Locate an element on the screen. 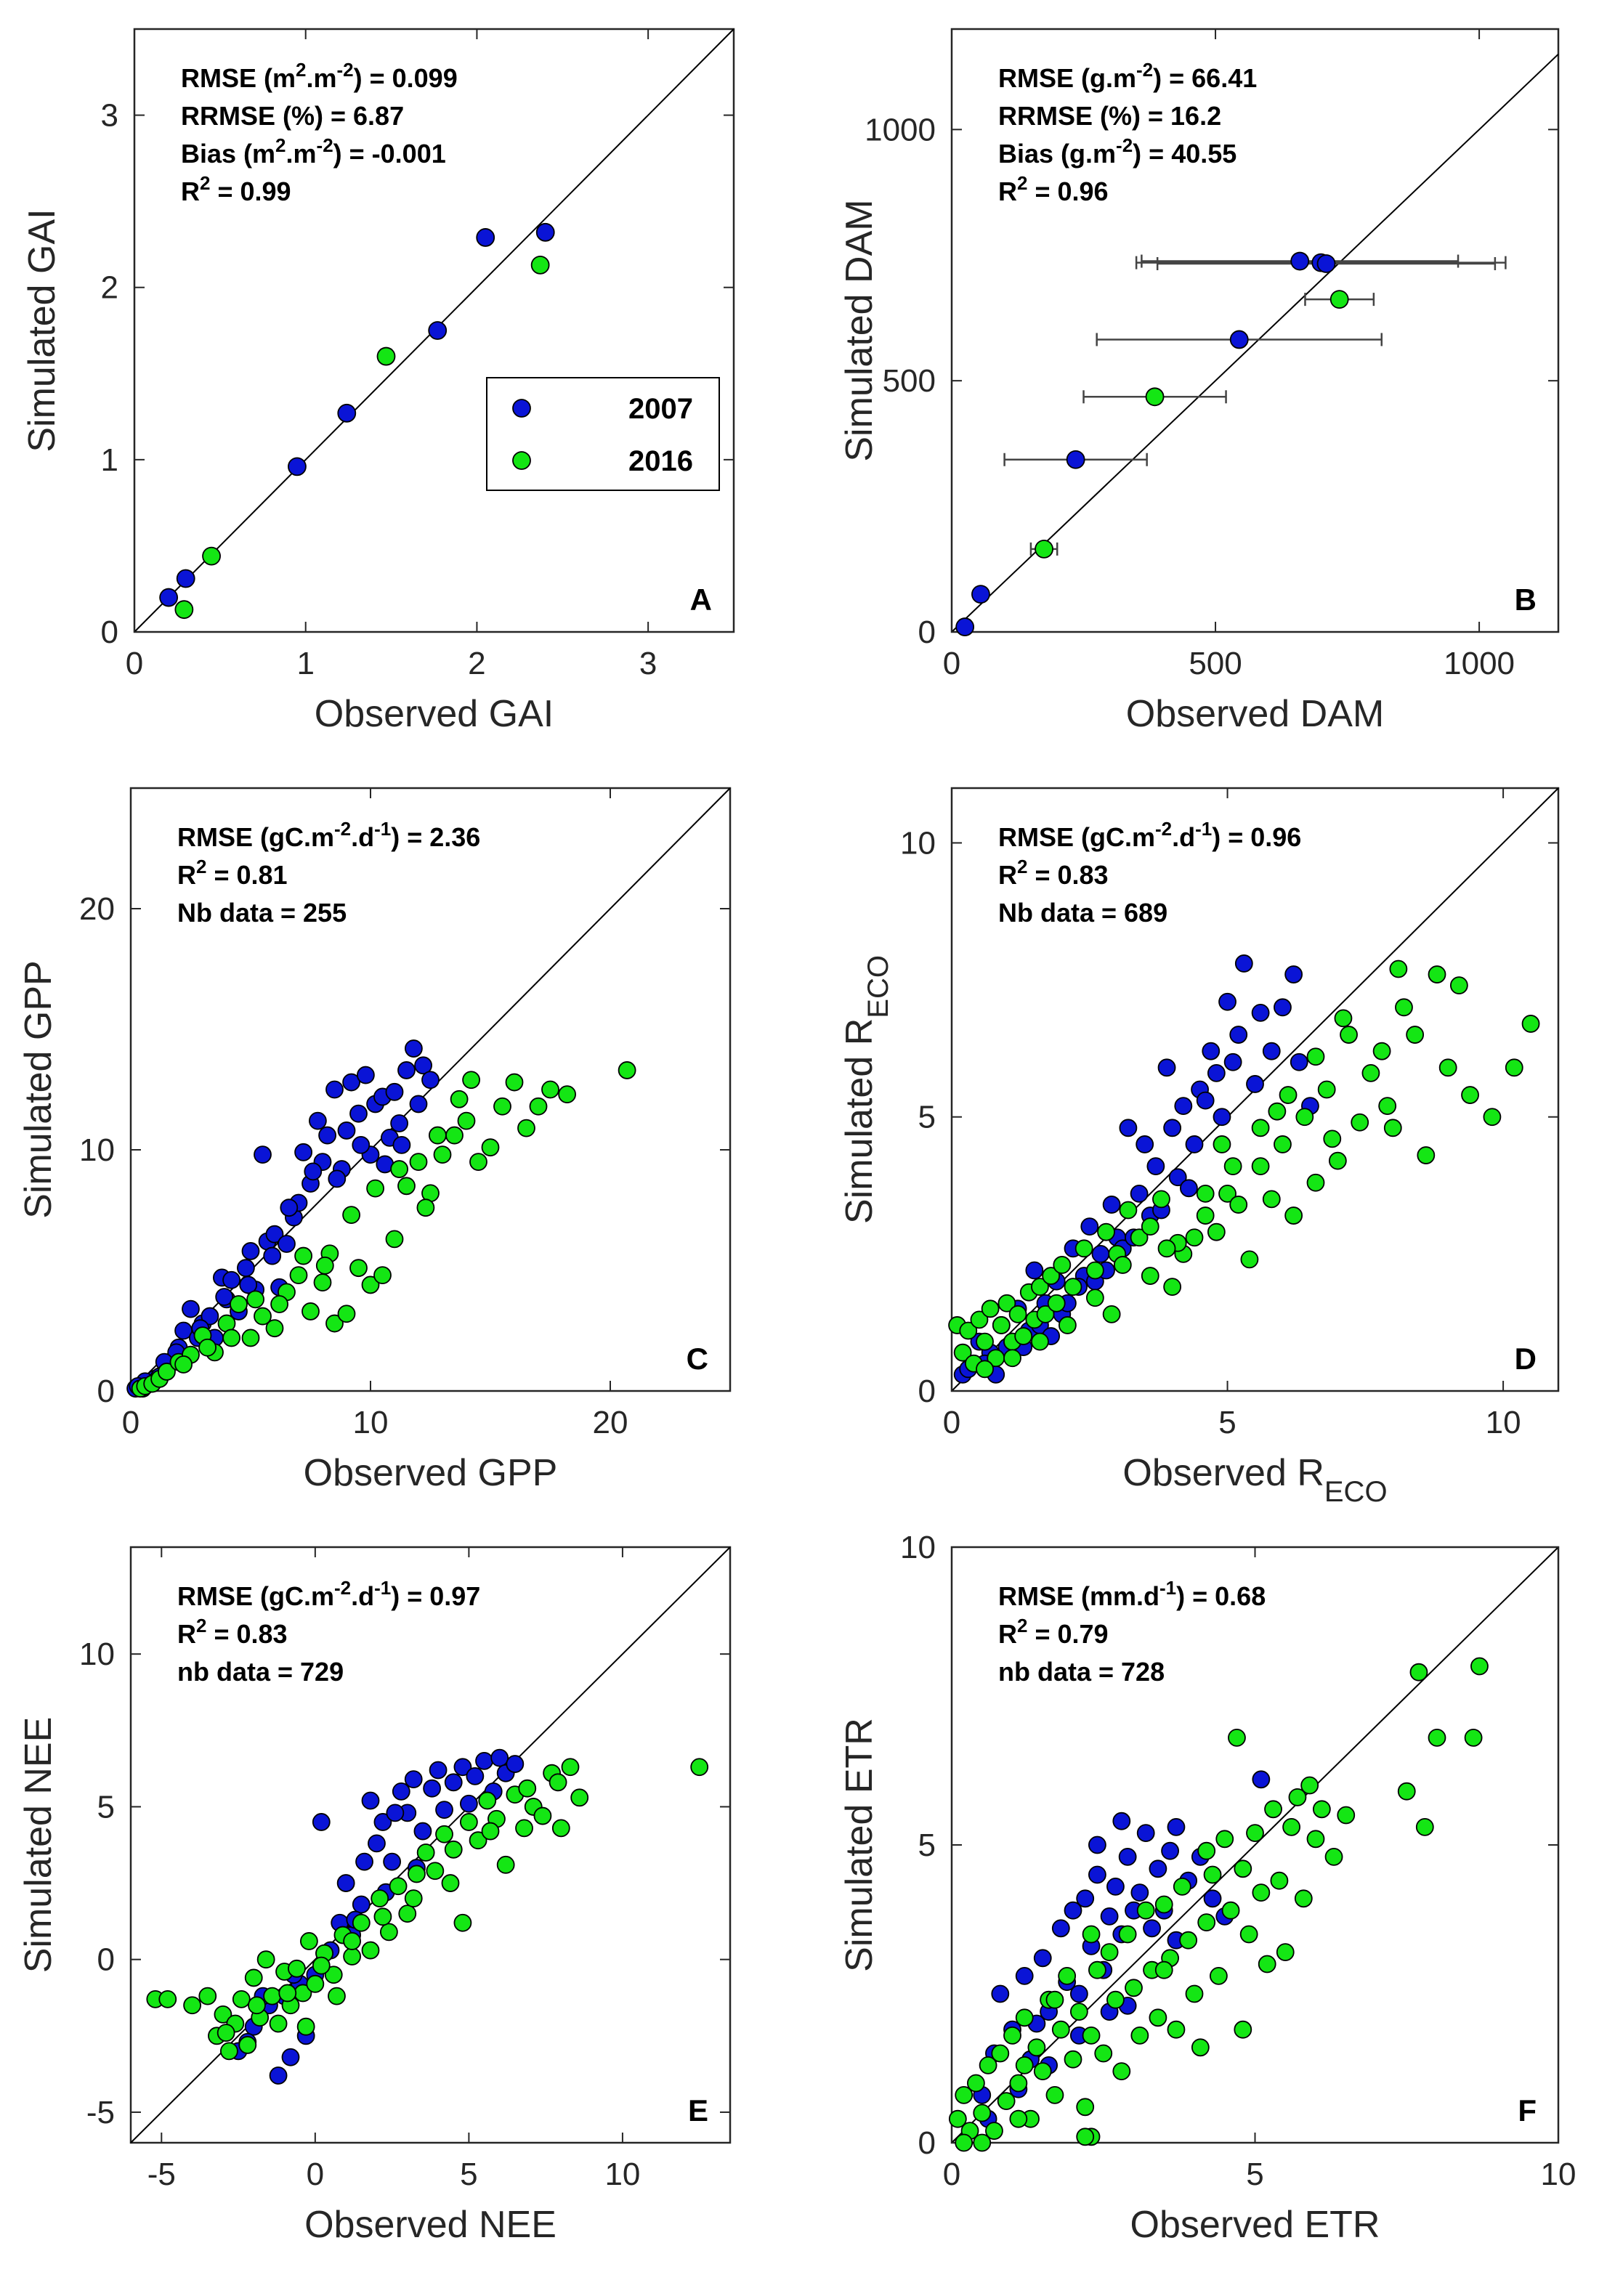 This screenshot has height=2296, width=1615. x-tick-label: 20 is located at coordinates (610, 1423).